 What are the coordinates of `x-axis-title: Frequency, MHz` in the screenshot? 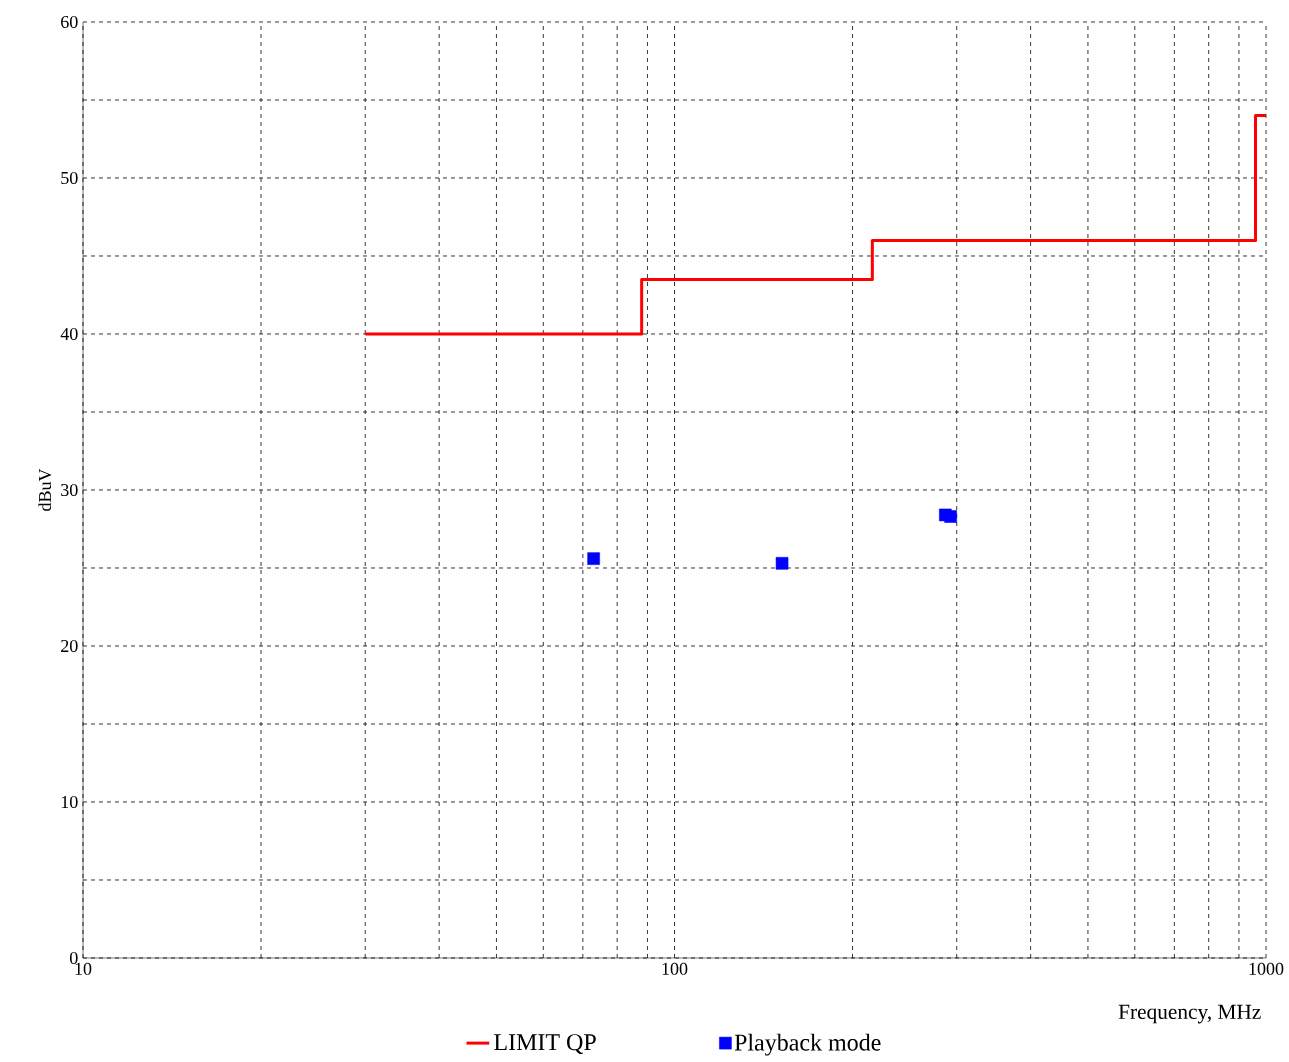 It's located at (1189, 1014).